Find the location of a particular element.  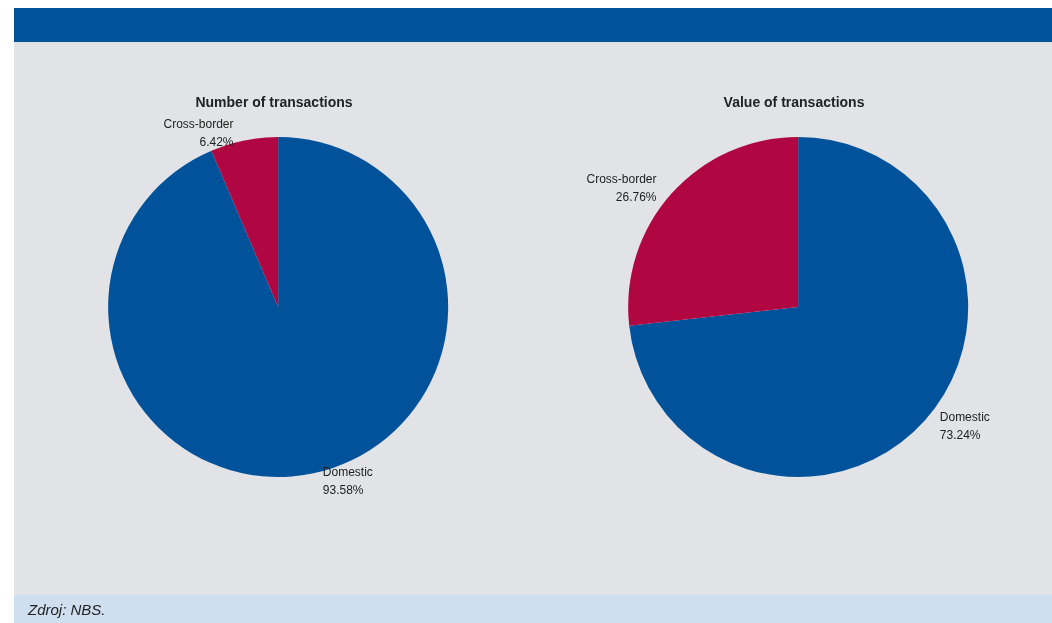

chart-title: Value of transactions is located at coordinates (794, 102).